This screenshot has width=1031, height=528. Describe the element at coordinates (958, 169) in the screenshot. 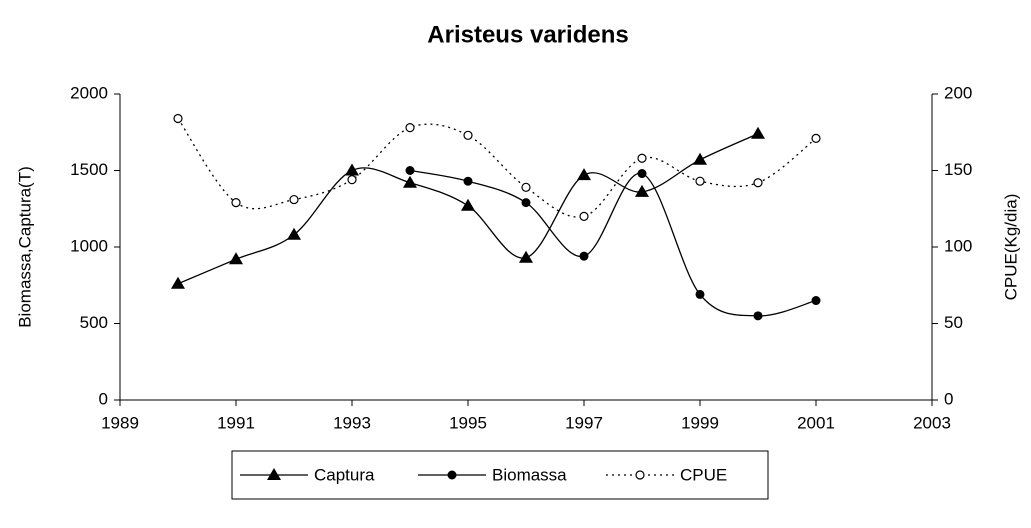

I see `y2-tick-label: 150` at that location.